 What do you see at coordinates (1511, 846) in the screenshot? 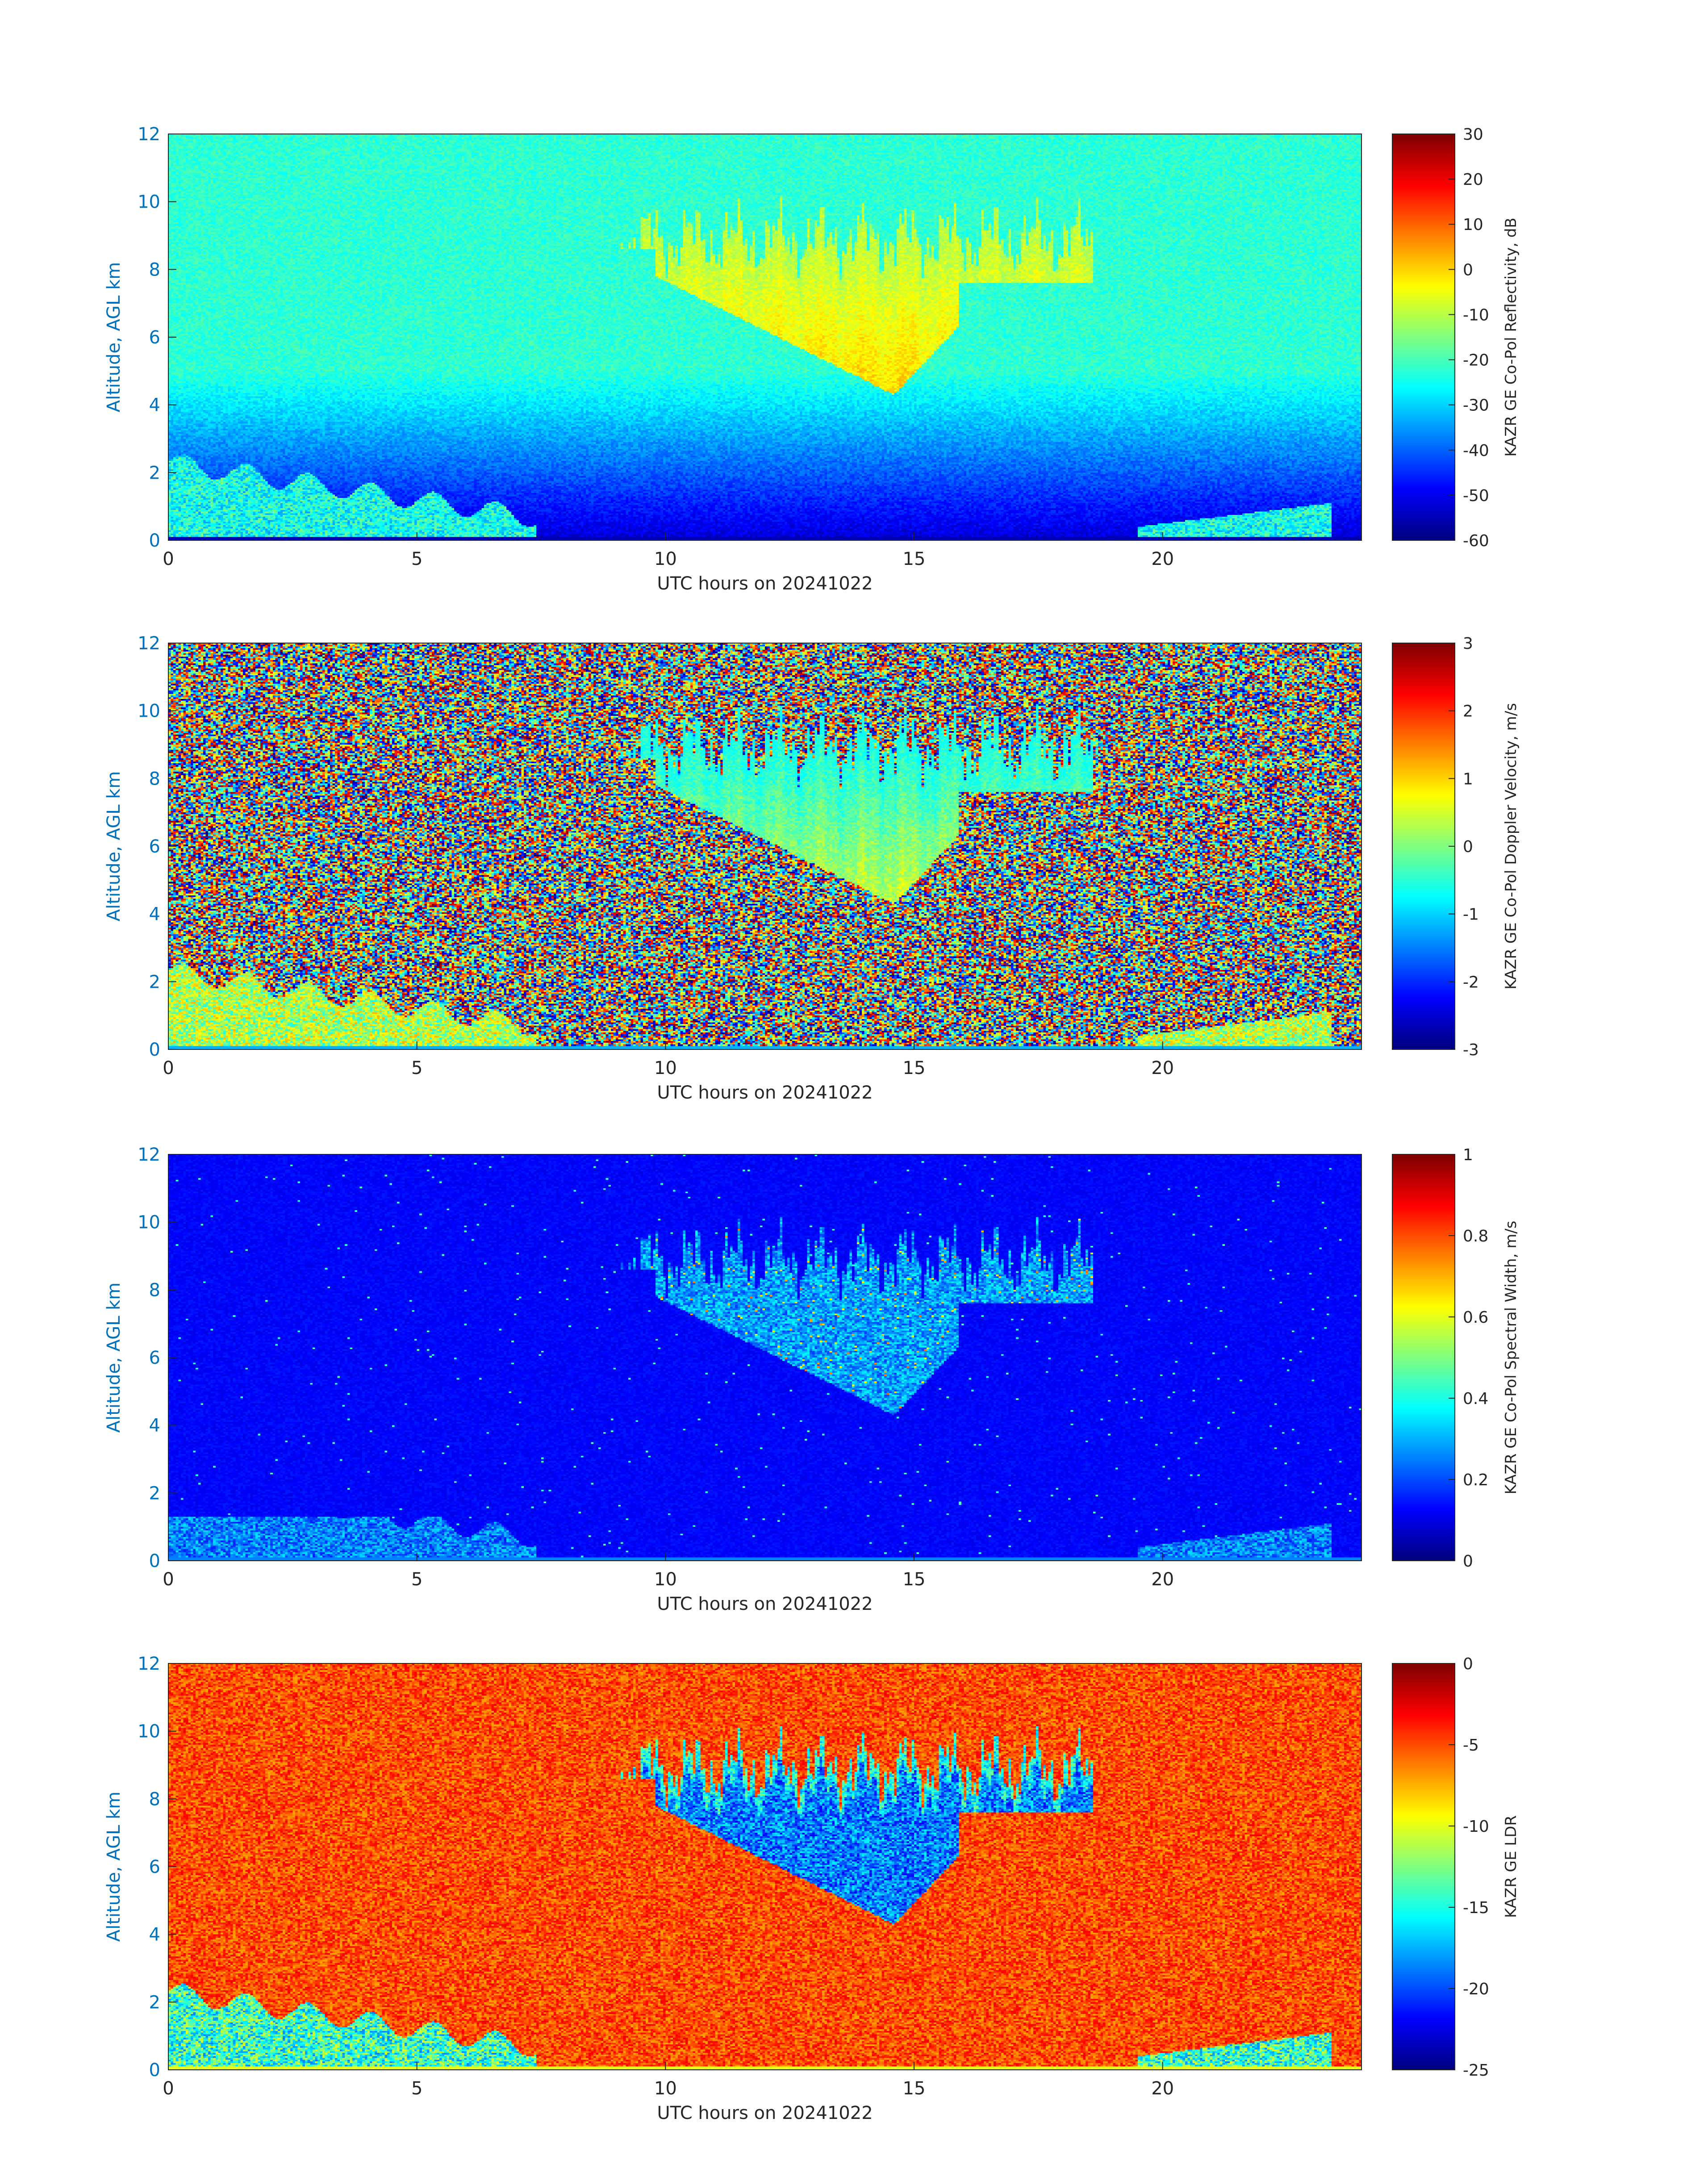
I see `colorbar-label: KAZR GE Co-Pol Doppler Velocity, m/s` at bounding box center [1511, 846].